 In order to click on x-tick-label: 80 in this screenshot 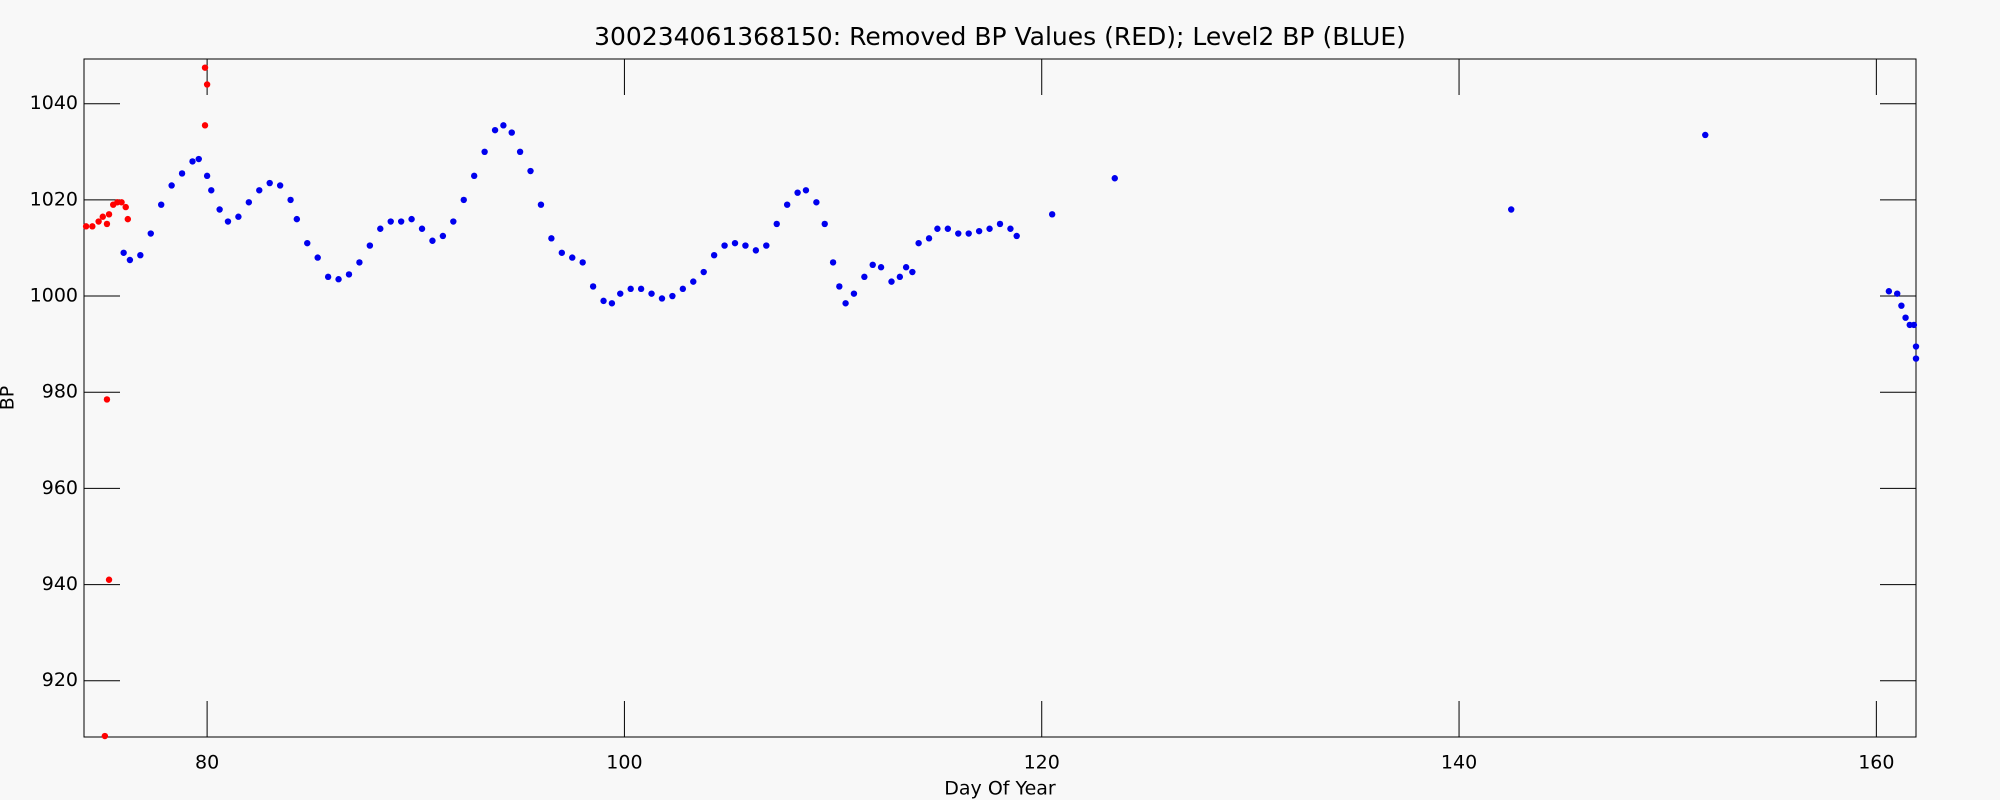, I will do `click(207, 763)`.